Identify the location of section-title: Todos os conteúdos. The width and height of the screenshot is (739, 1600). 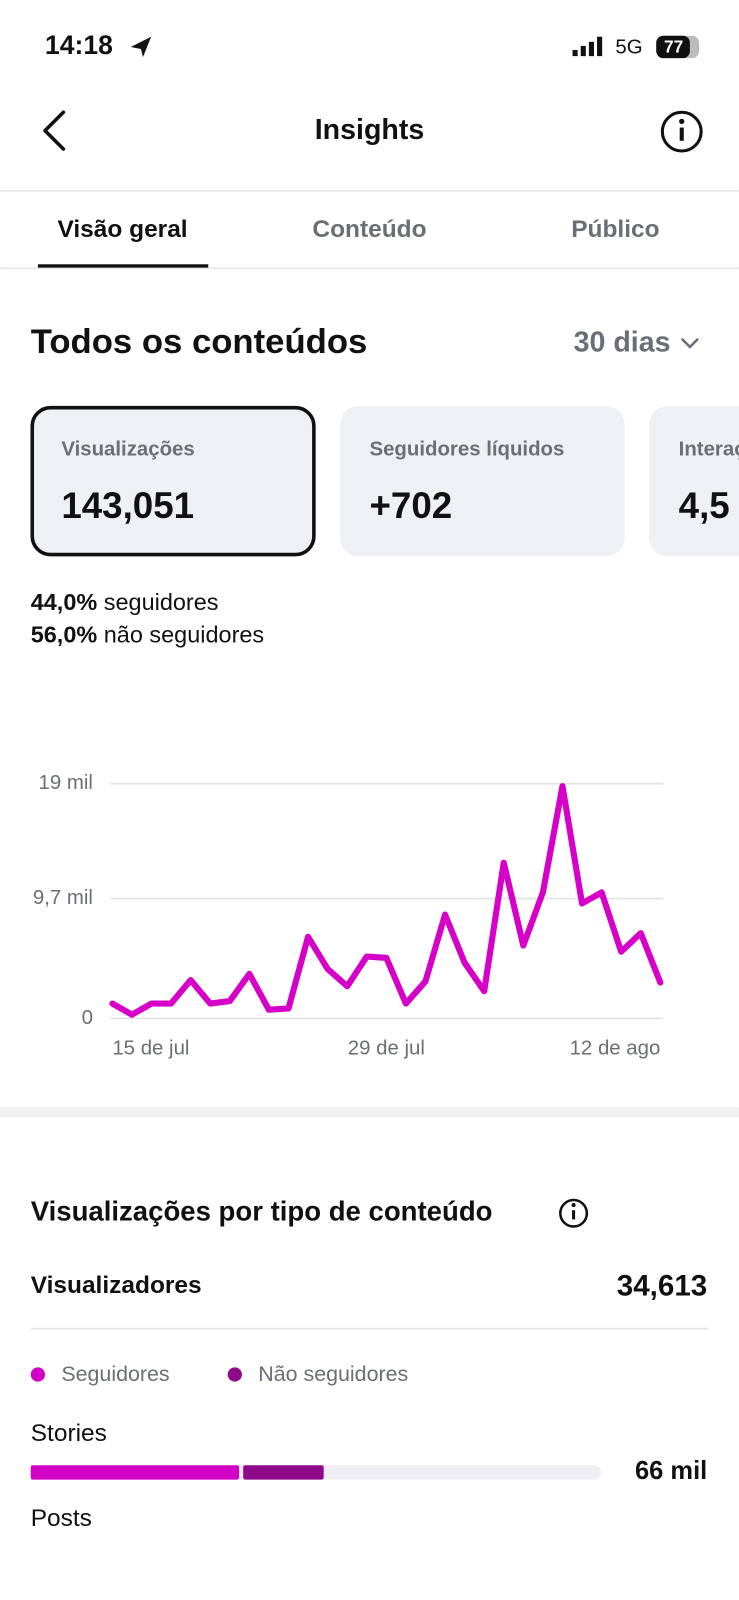
(199, 342).